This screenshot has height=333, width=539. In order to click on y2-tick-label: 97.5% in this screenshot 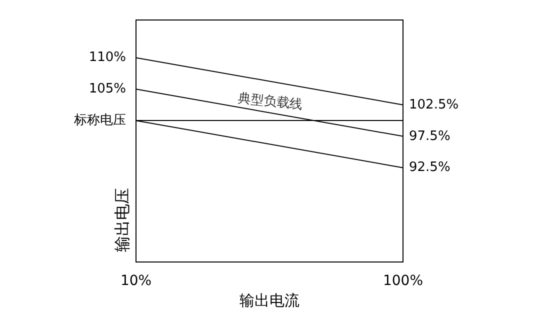, I will do `click(429, 136)`.